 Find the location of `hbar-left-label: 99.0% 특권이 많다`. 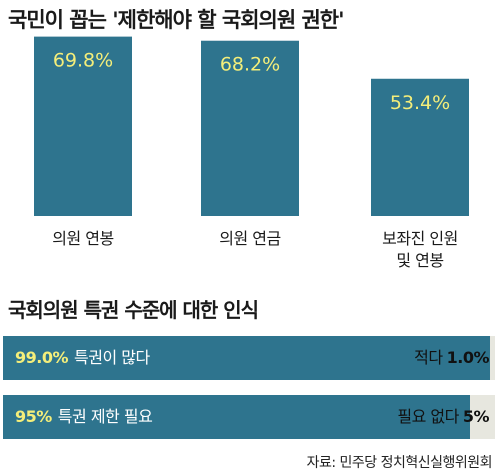

hbar-left-label: 99.0% 특권이 많다 is located at coordinates (82, 358).